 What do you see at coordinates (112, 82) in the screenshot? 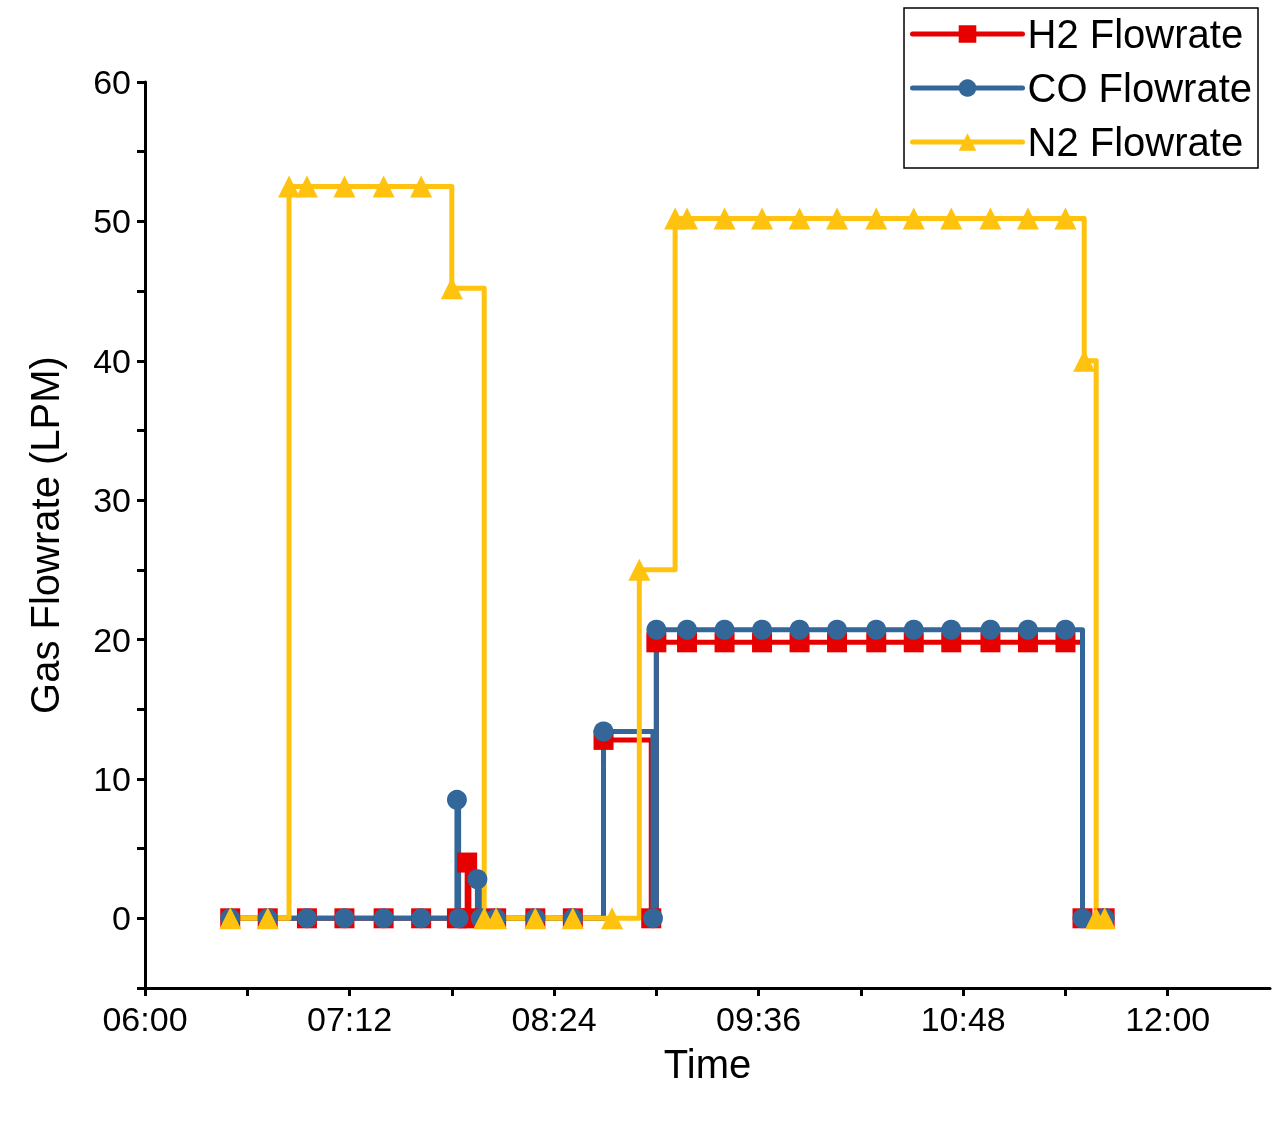
I see `y-tick-label: 60` at bounding box center [112, 82].